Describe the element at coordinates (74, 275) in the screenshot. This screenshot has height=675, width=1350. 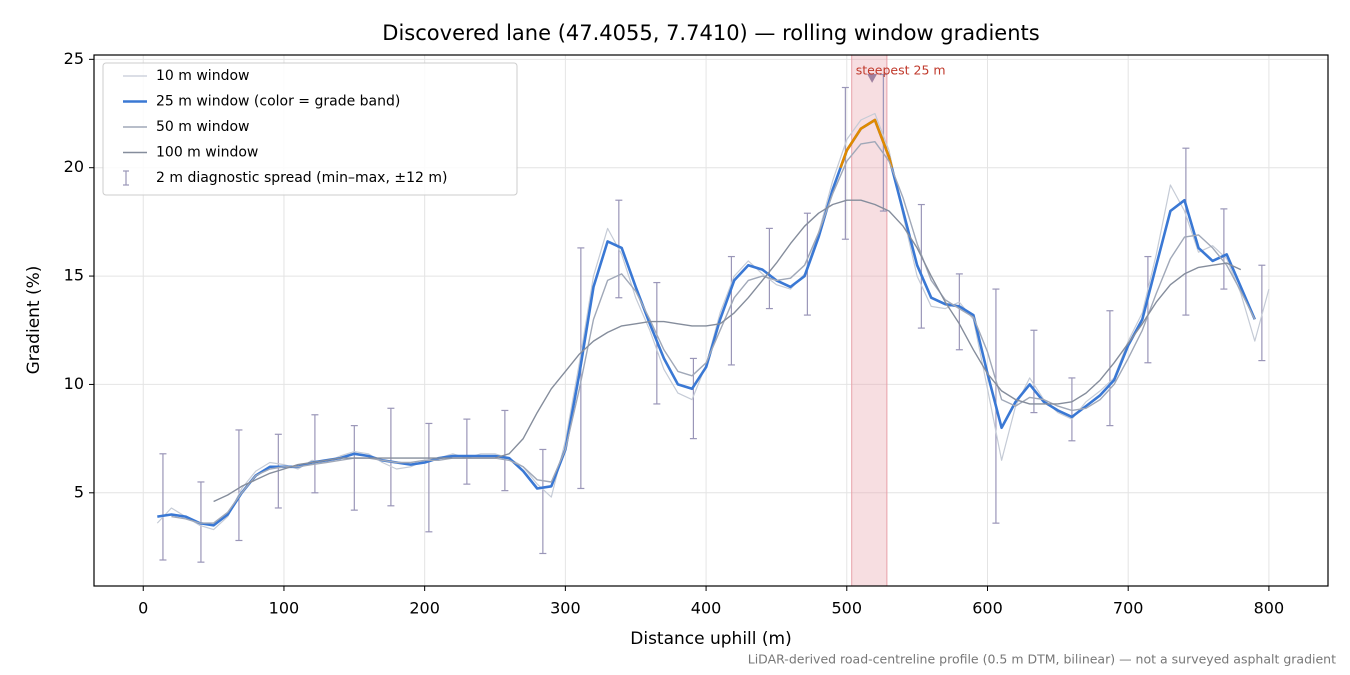
I see `y-tick-label: 15` at that location.